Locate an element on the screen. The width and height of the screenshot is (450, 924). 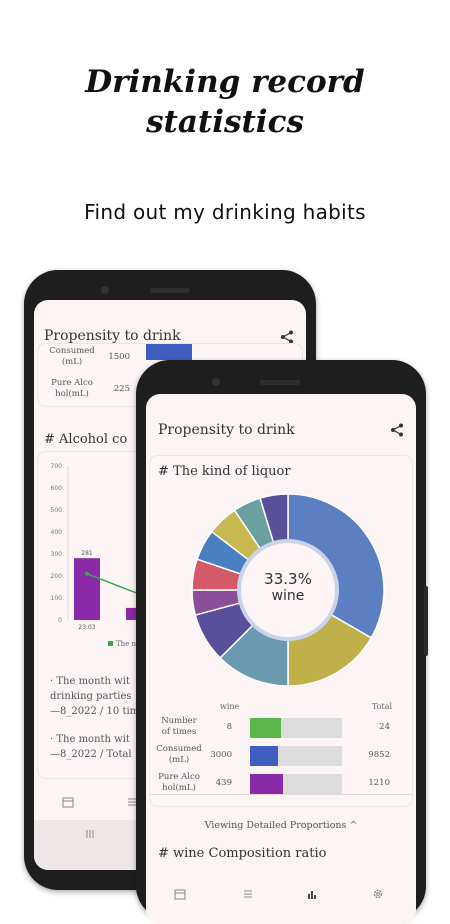
y-tick-label: 0 is located at coordinates (60, 620).